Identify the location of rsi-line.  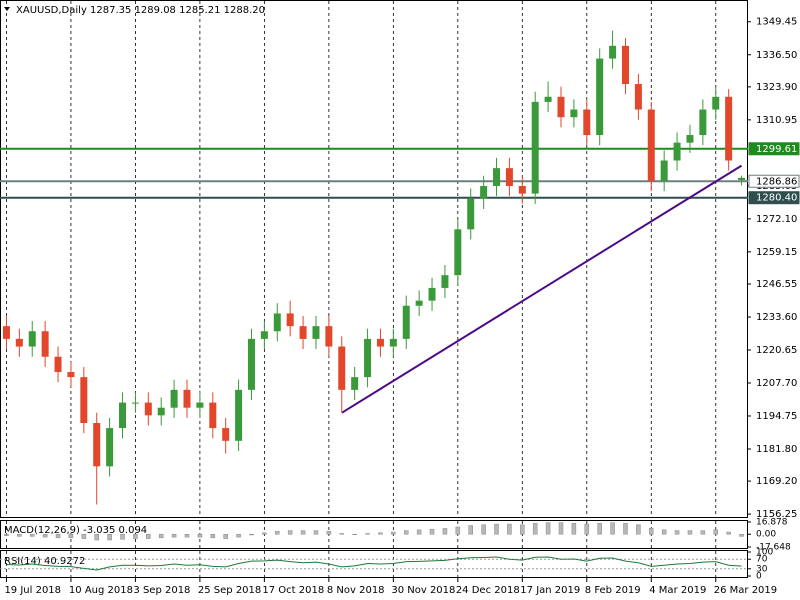
(374, 563).